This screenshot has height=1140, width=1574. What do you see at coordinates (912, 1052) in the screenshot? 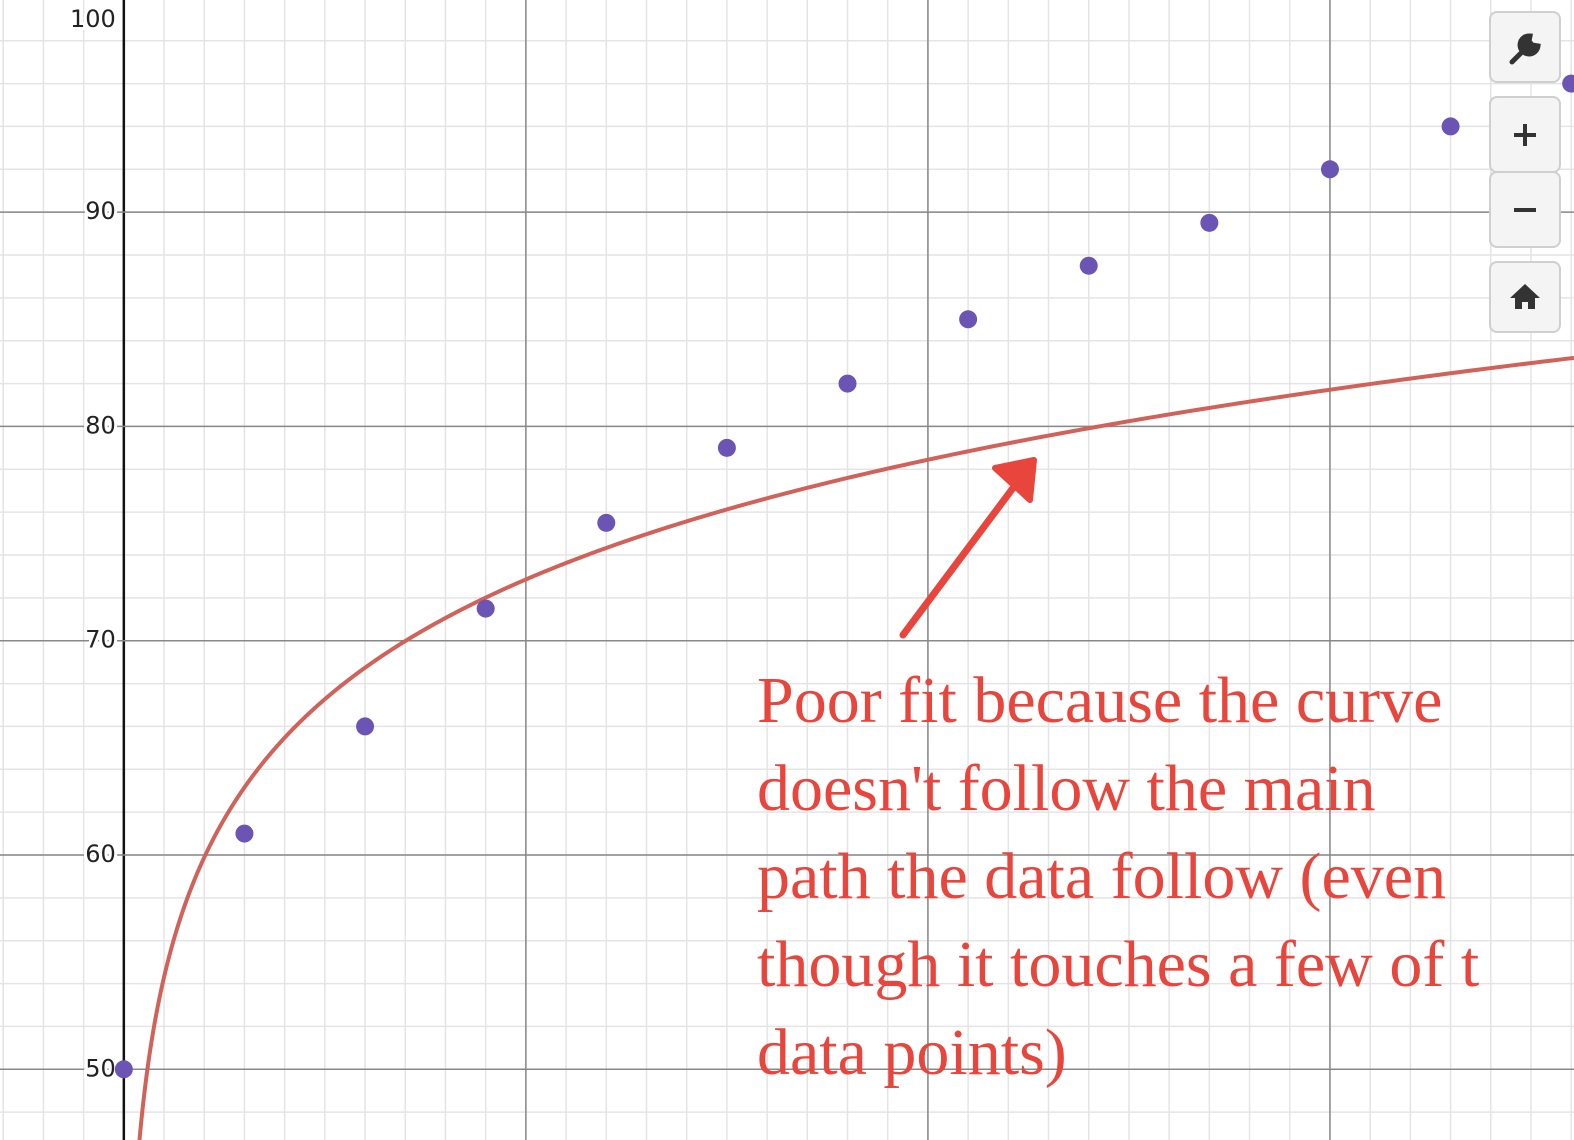
I see `annotation-text: data points)` at bounding box center [912, 1052].